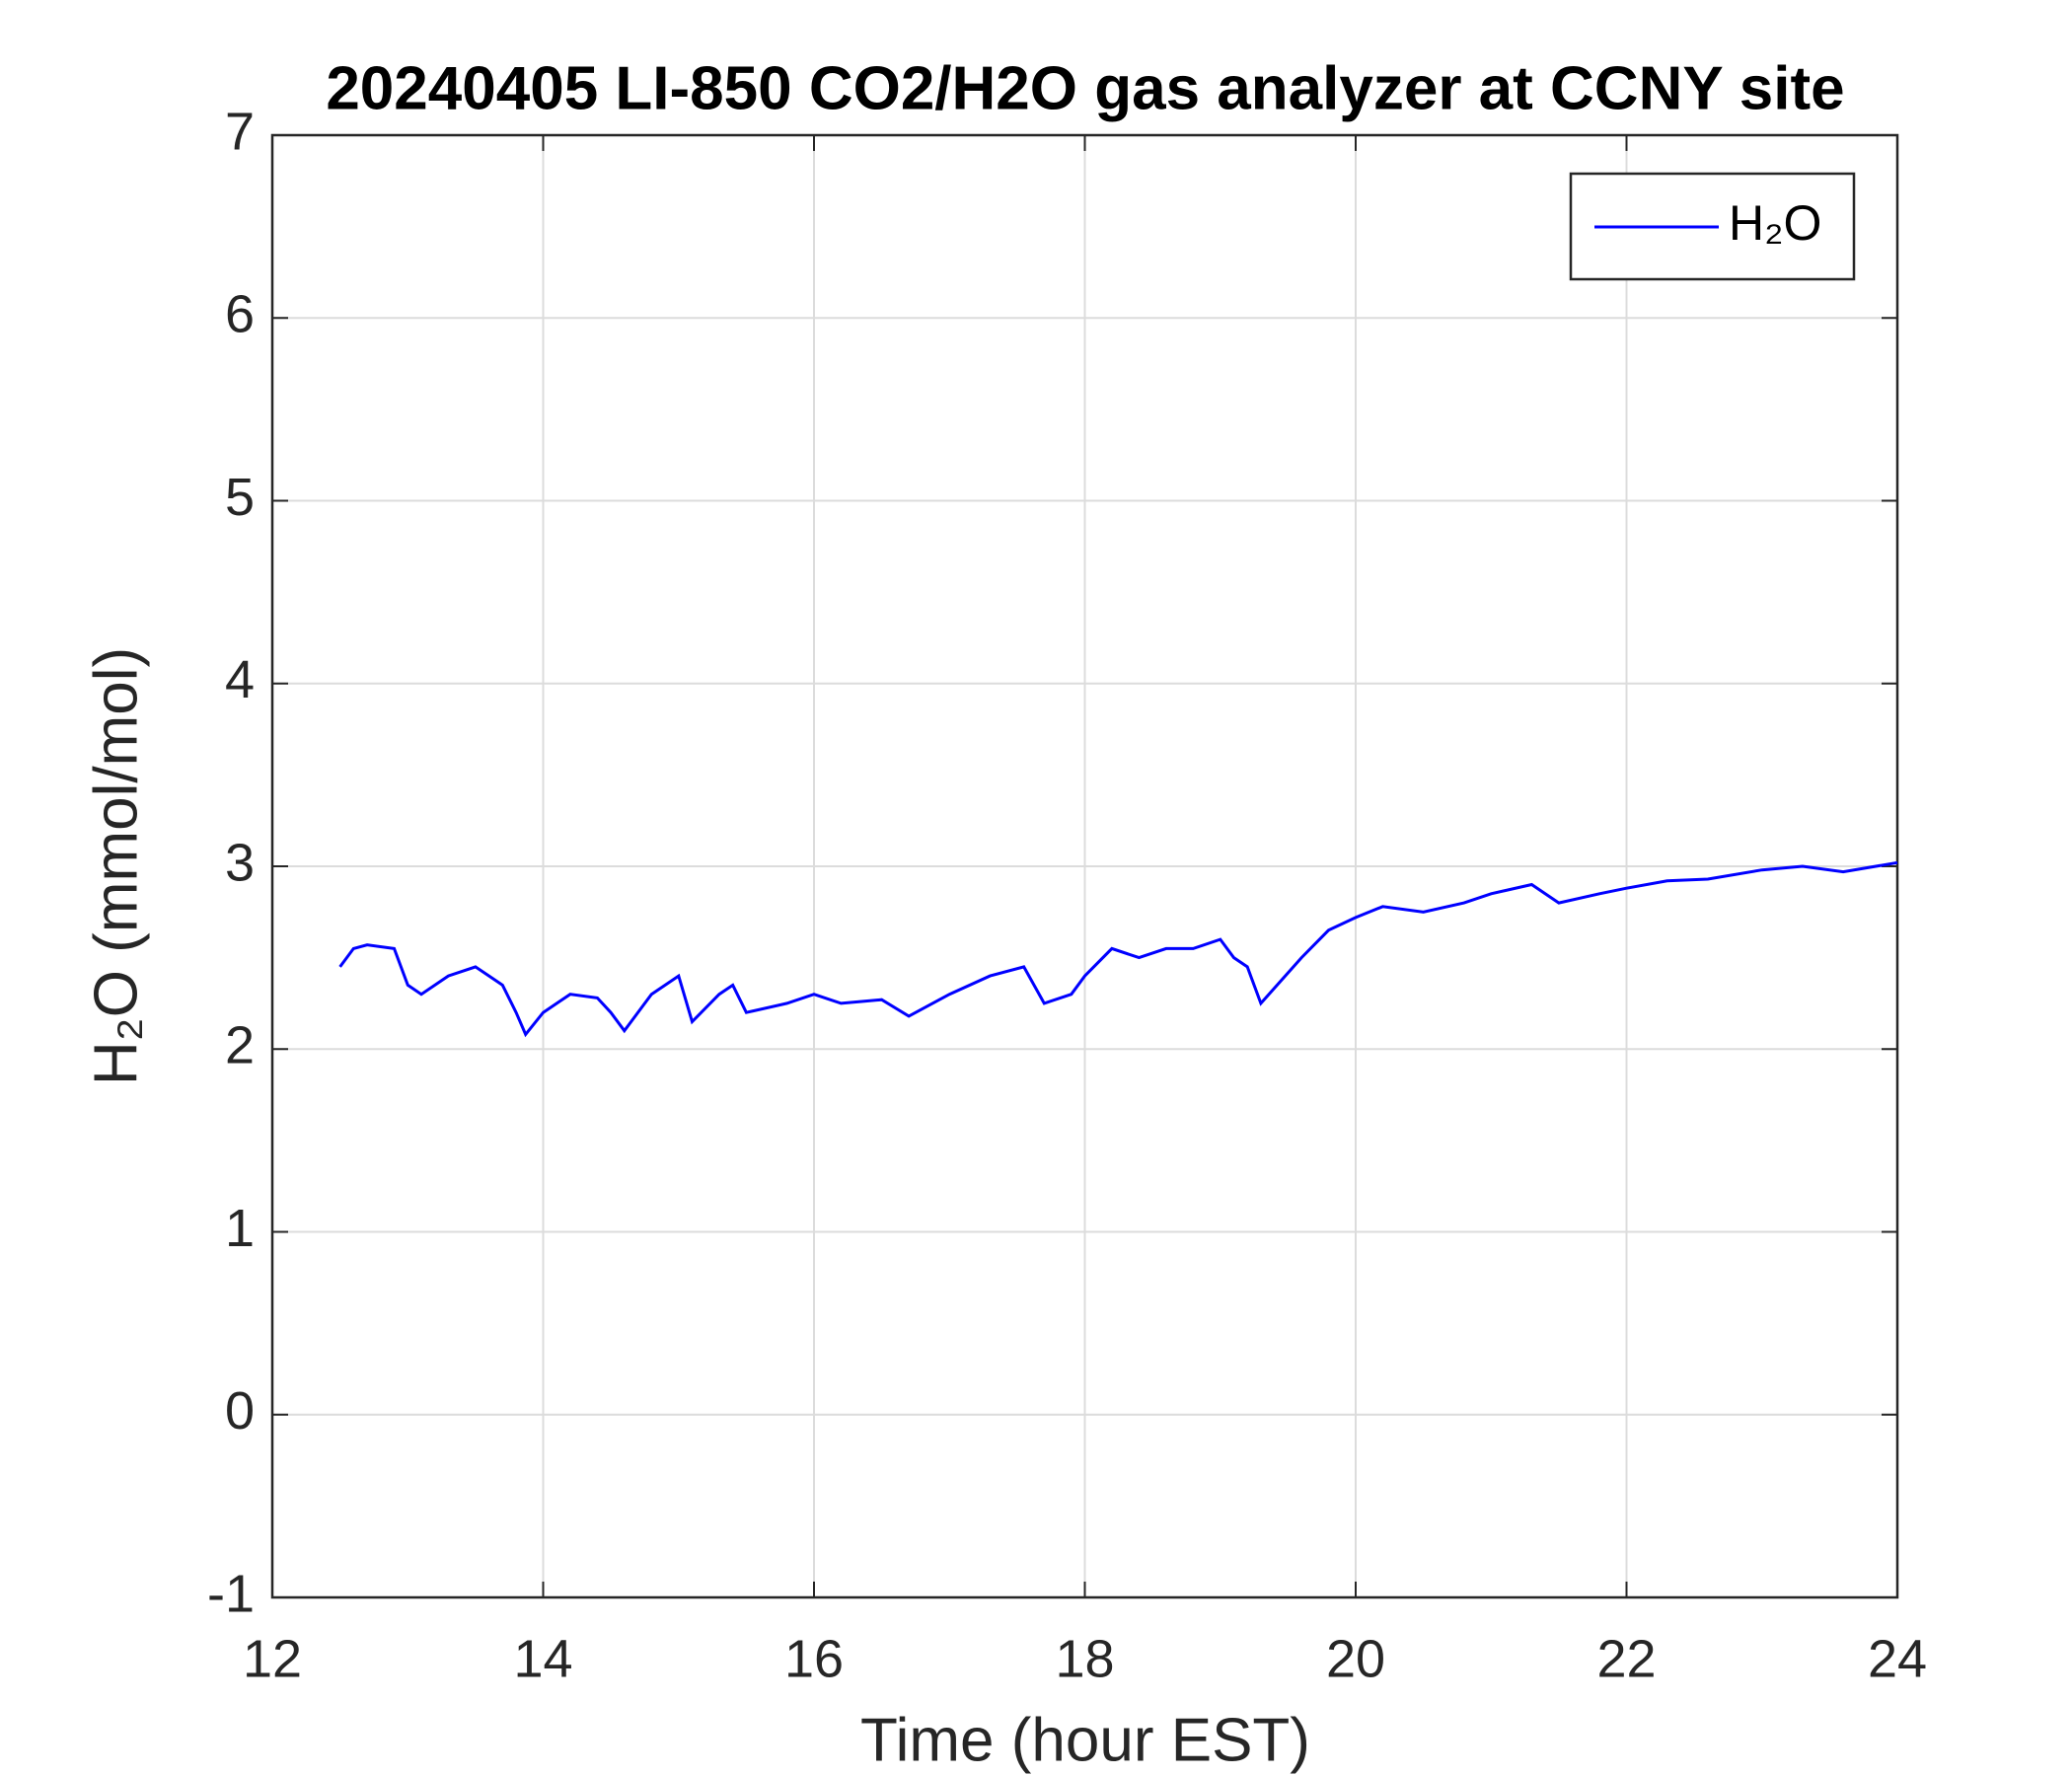 This screenshot has width=2072, height=1776. Describe the element at coordinates (240, 1229) in the screenshot. I see `y-tick-label: 1` at that location.